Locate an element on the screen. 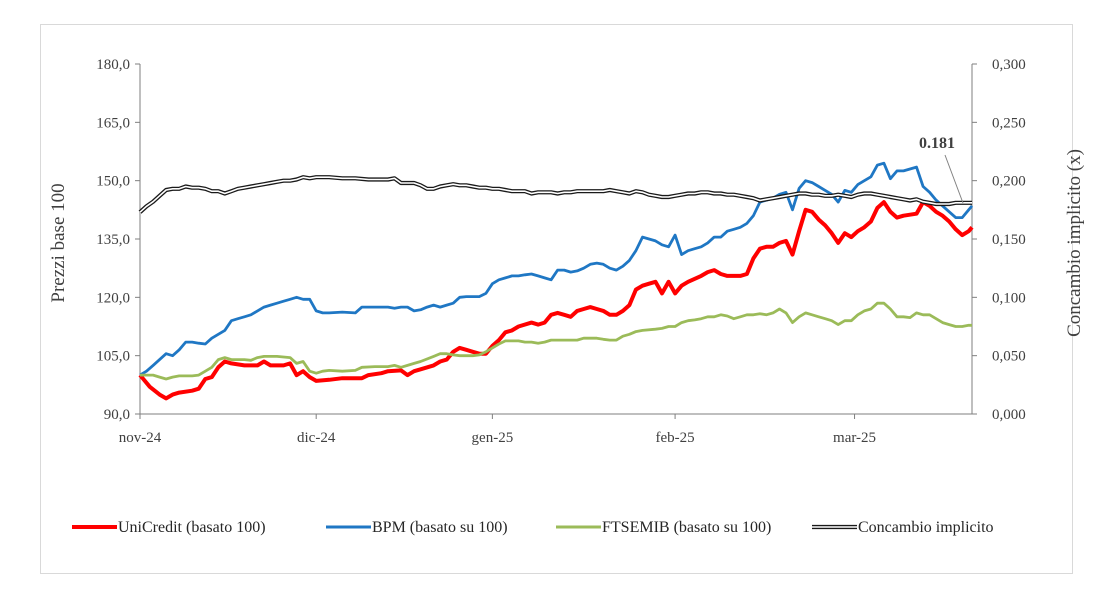 This screenshot has height=603, width=1104. x-tick-label: feb-25 is located at coordinates (675, 438).